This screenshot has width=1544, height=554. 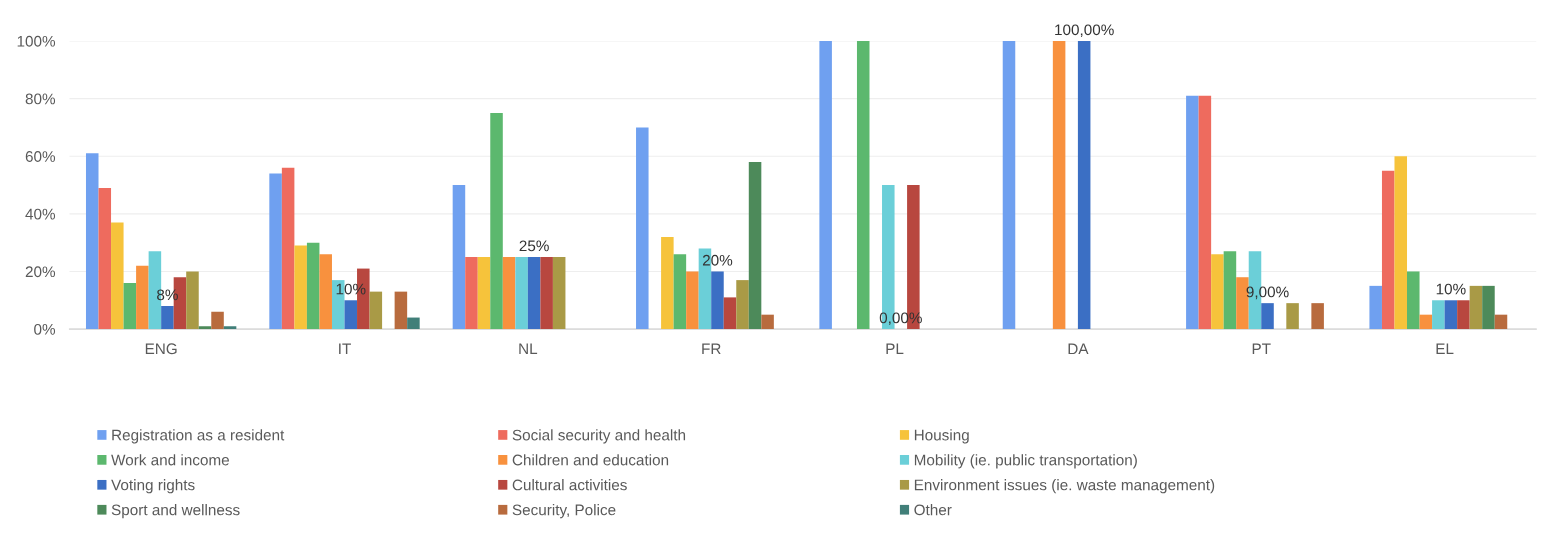 I want to click on y-tick-label: 0%, so click(x=45, y=329).